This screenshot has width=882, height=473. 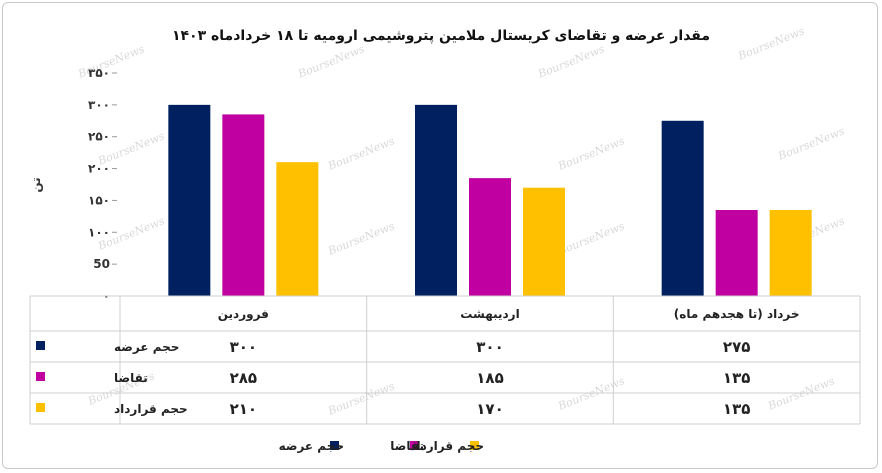 I want to click on y-axis-label: تن, so click(x=36, y=184).